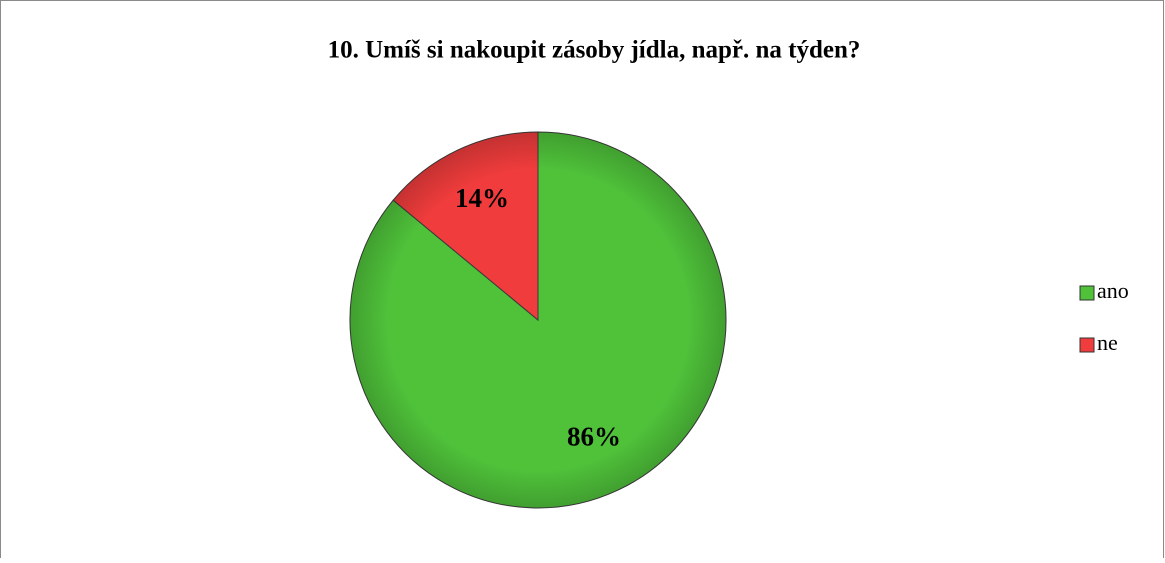 This screenshot has width=1165, height=563. What do you see at coordinates (482, 198) in the screenshot?
I see `data-label: 14%` at bounding box center [482, 198].